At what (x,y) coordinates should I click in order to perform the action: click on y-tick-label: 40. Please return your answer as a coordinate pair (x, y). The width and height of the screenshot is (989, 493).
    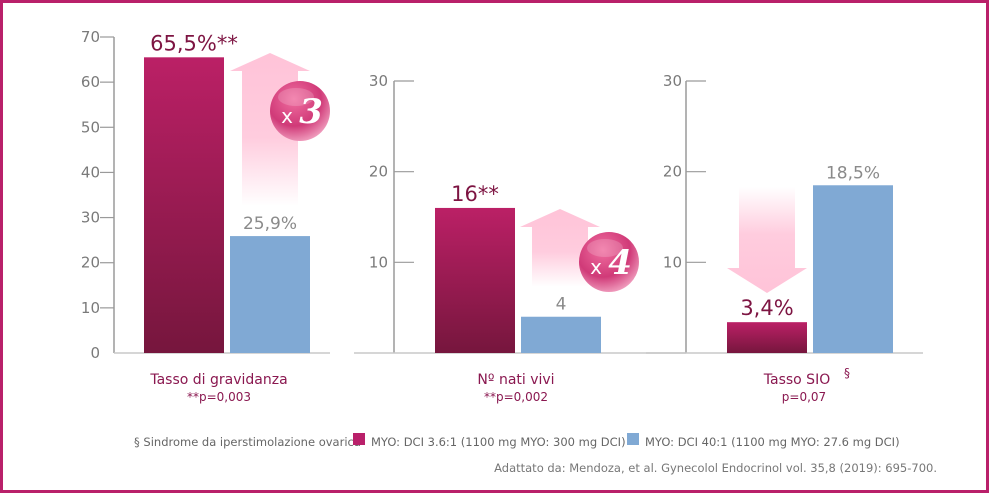
    Looking at the image, I should click on (90, 172).